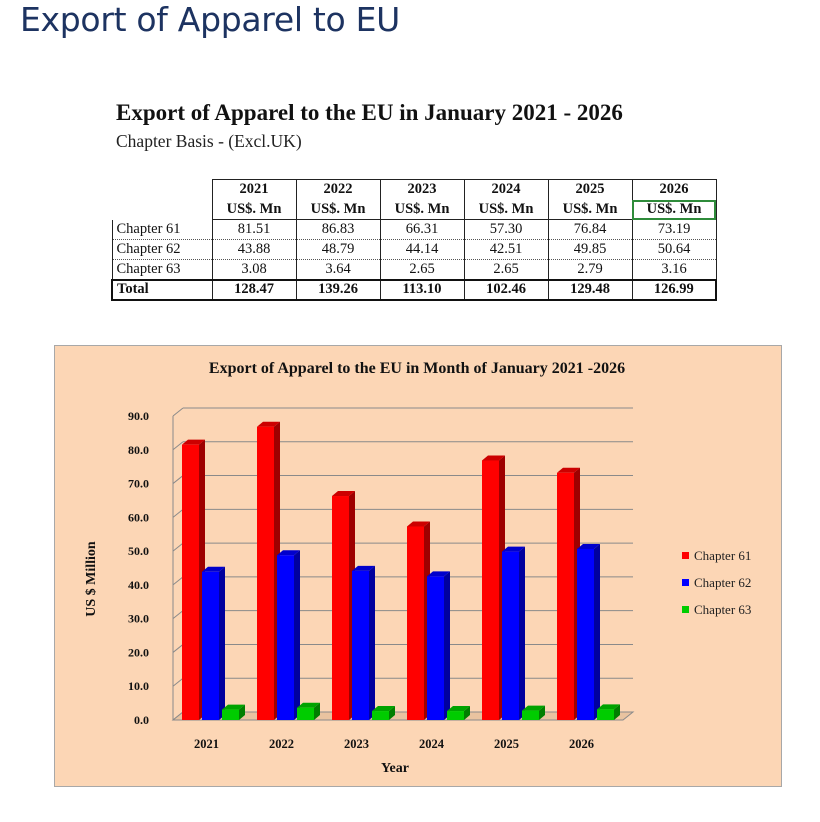  Describe the element at coordinates (268, 570) in the screenshot. I see `bar-chapter-61-2022` at that location.